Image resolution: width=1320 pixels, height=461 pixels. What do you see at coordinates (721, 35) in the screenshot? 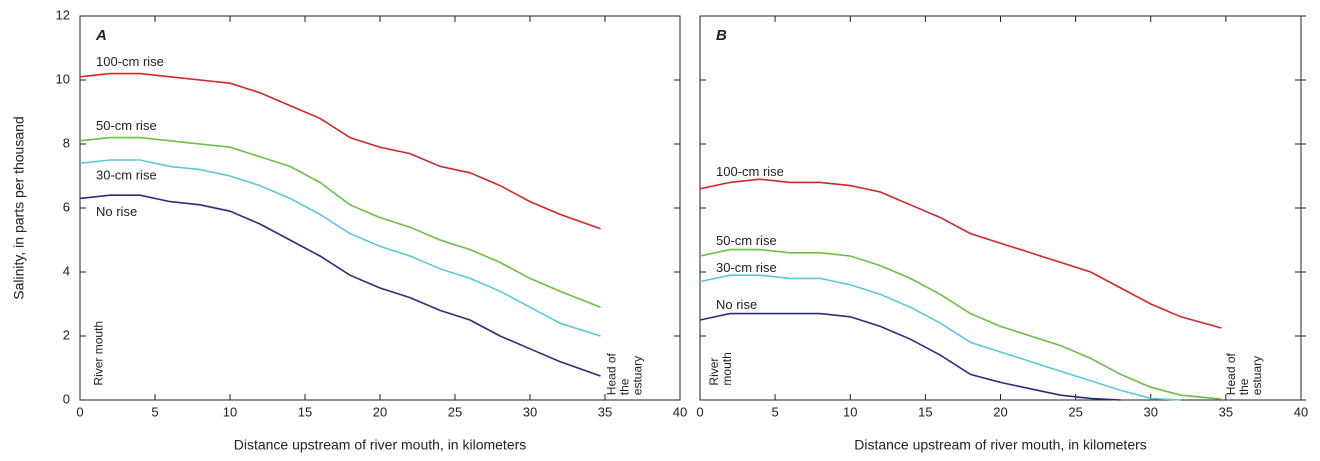
I see `panel-label: B` at bounding box center [721, 35].